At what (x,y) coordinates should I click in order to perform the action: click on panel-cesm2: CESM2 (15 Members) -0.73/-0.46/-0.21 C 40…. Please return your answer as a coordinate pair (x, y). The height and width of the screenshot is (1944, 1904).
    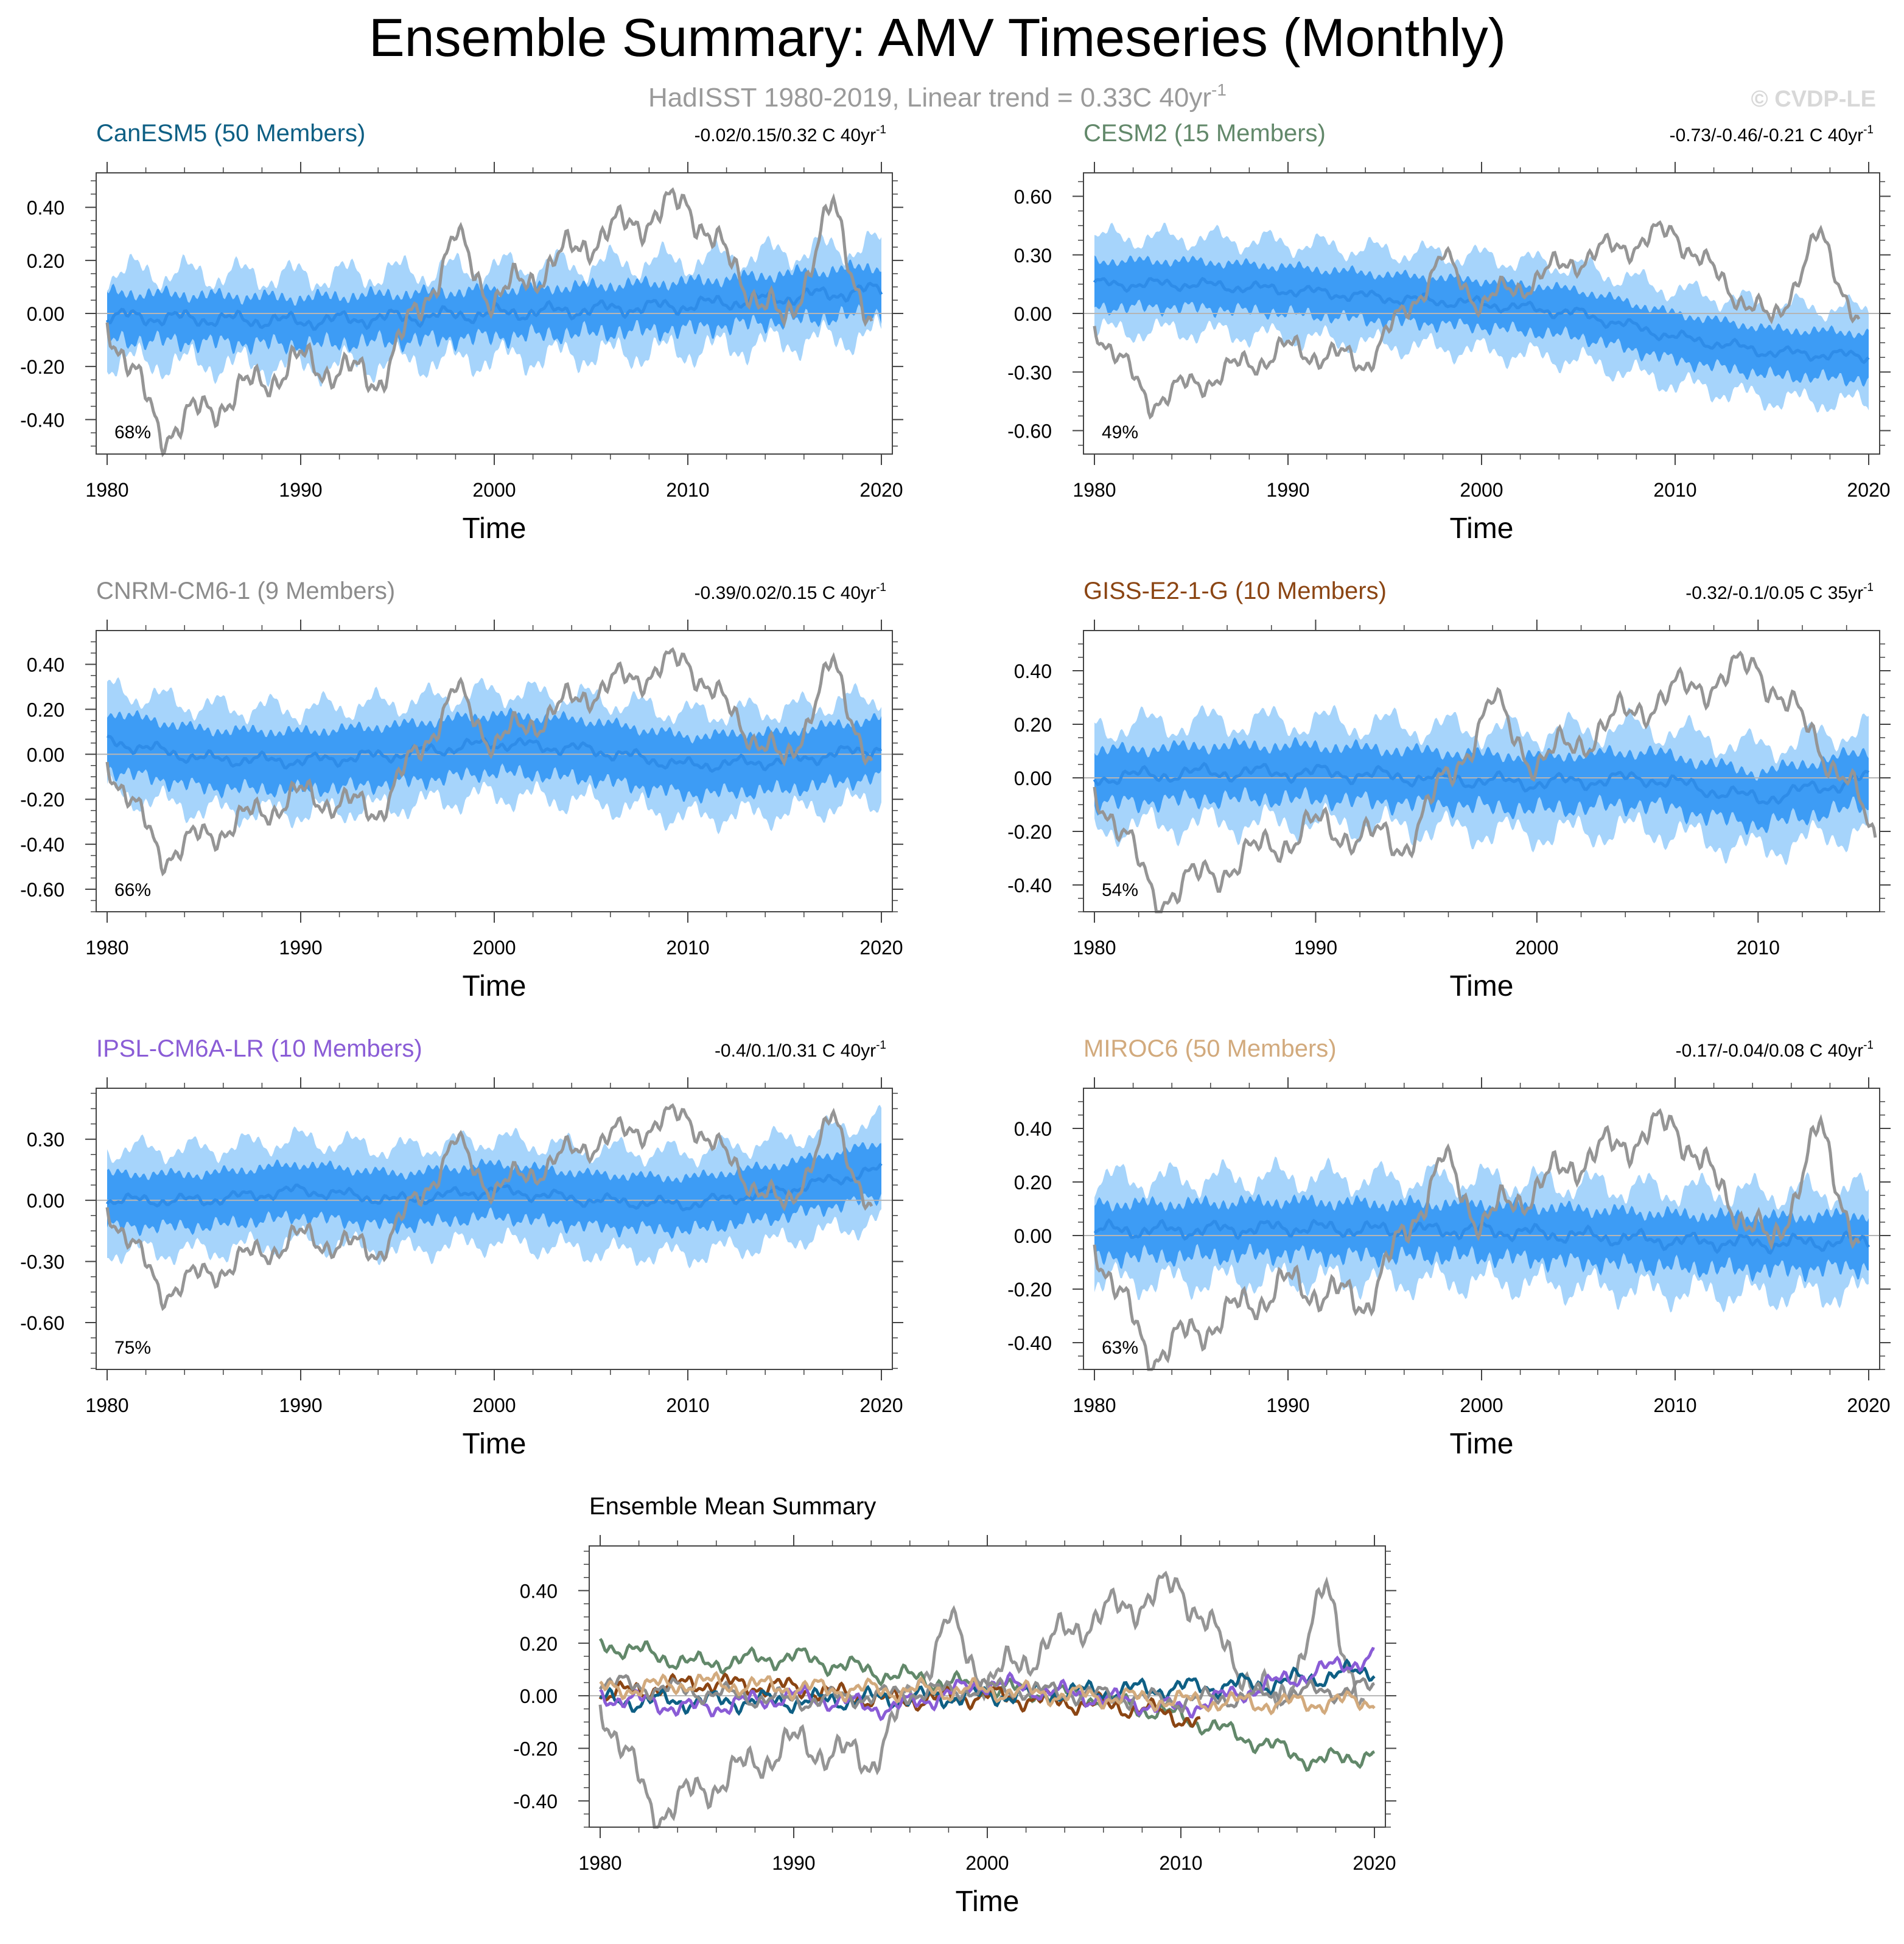
    Looking at the image, I should click on (1449, 332).